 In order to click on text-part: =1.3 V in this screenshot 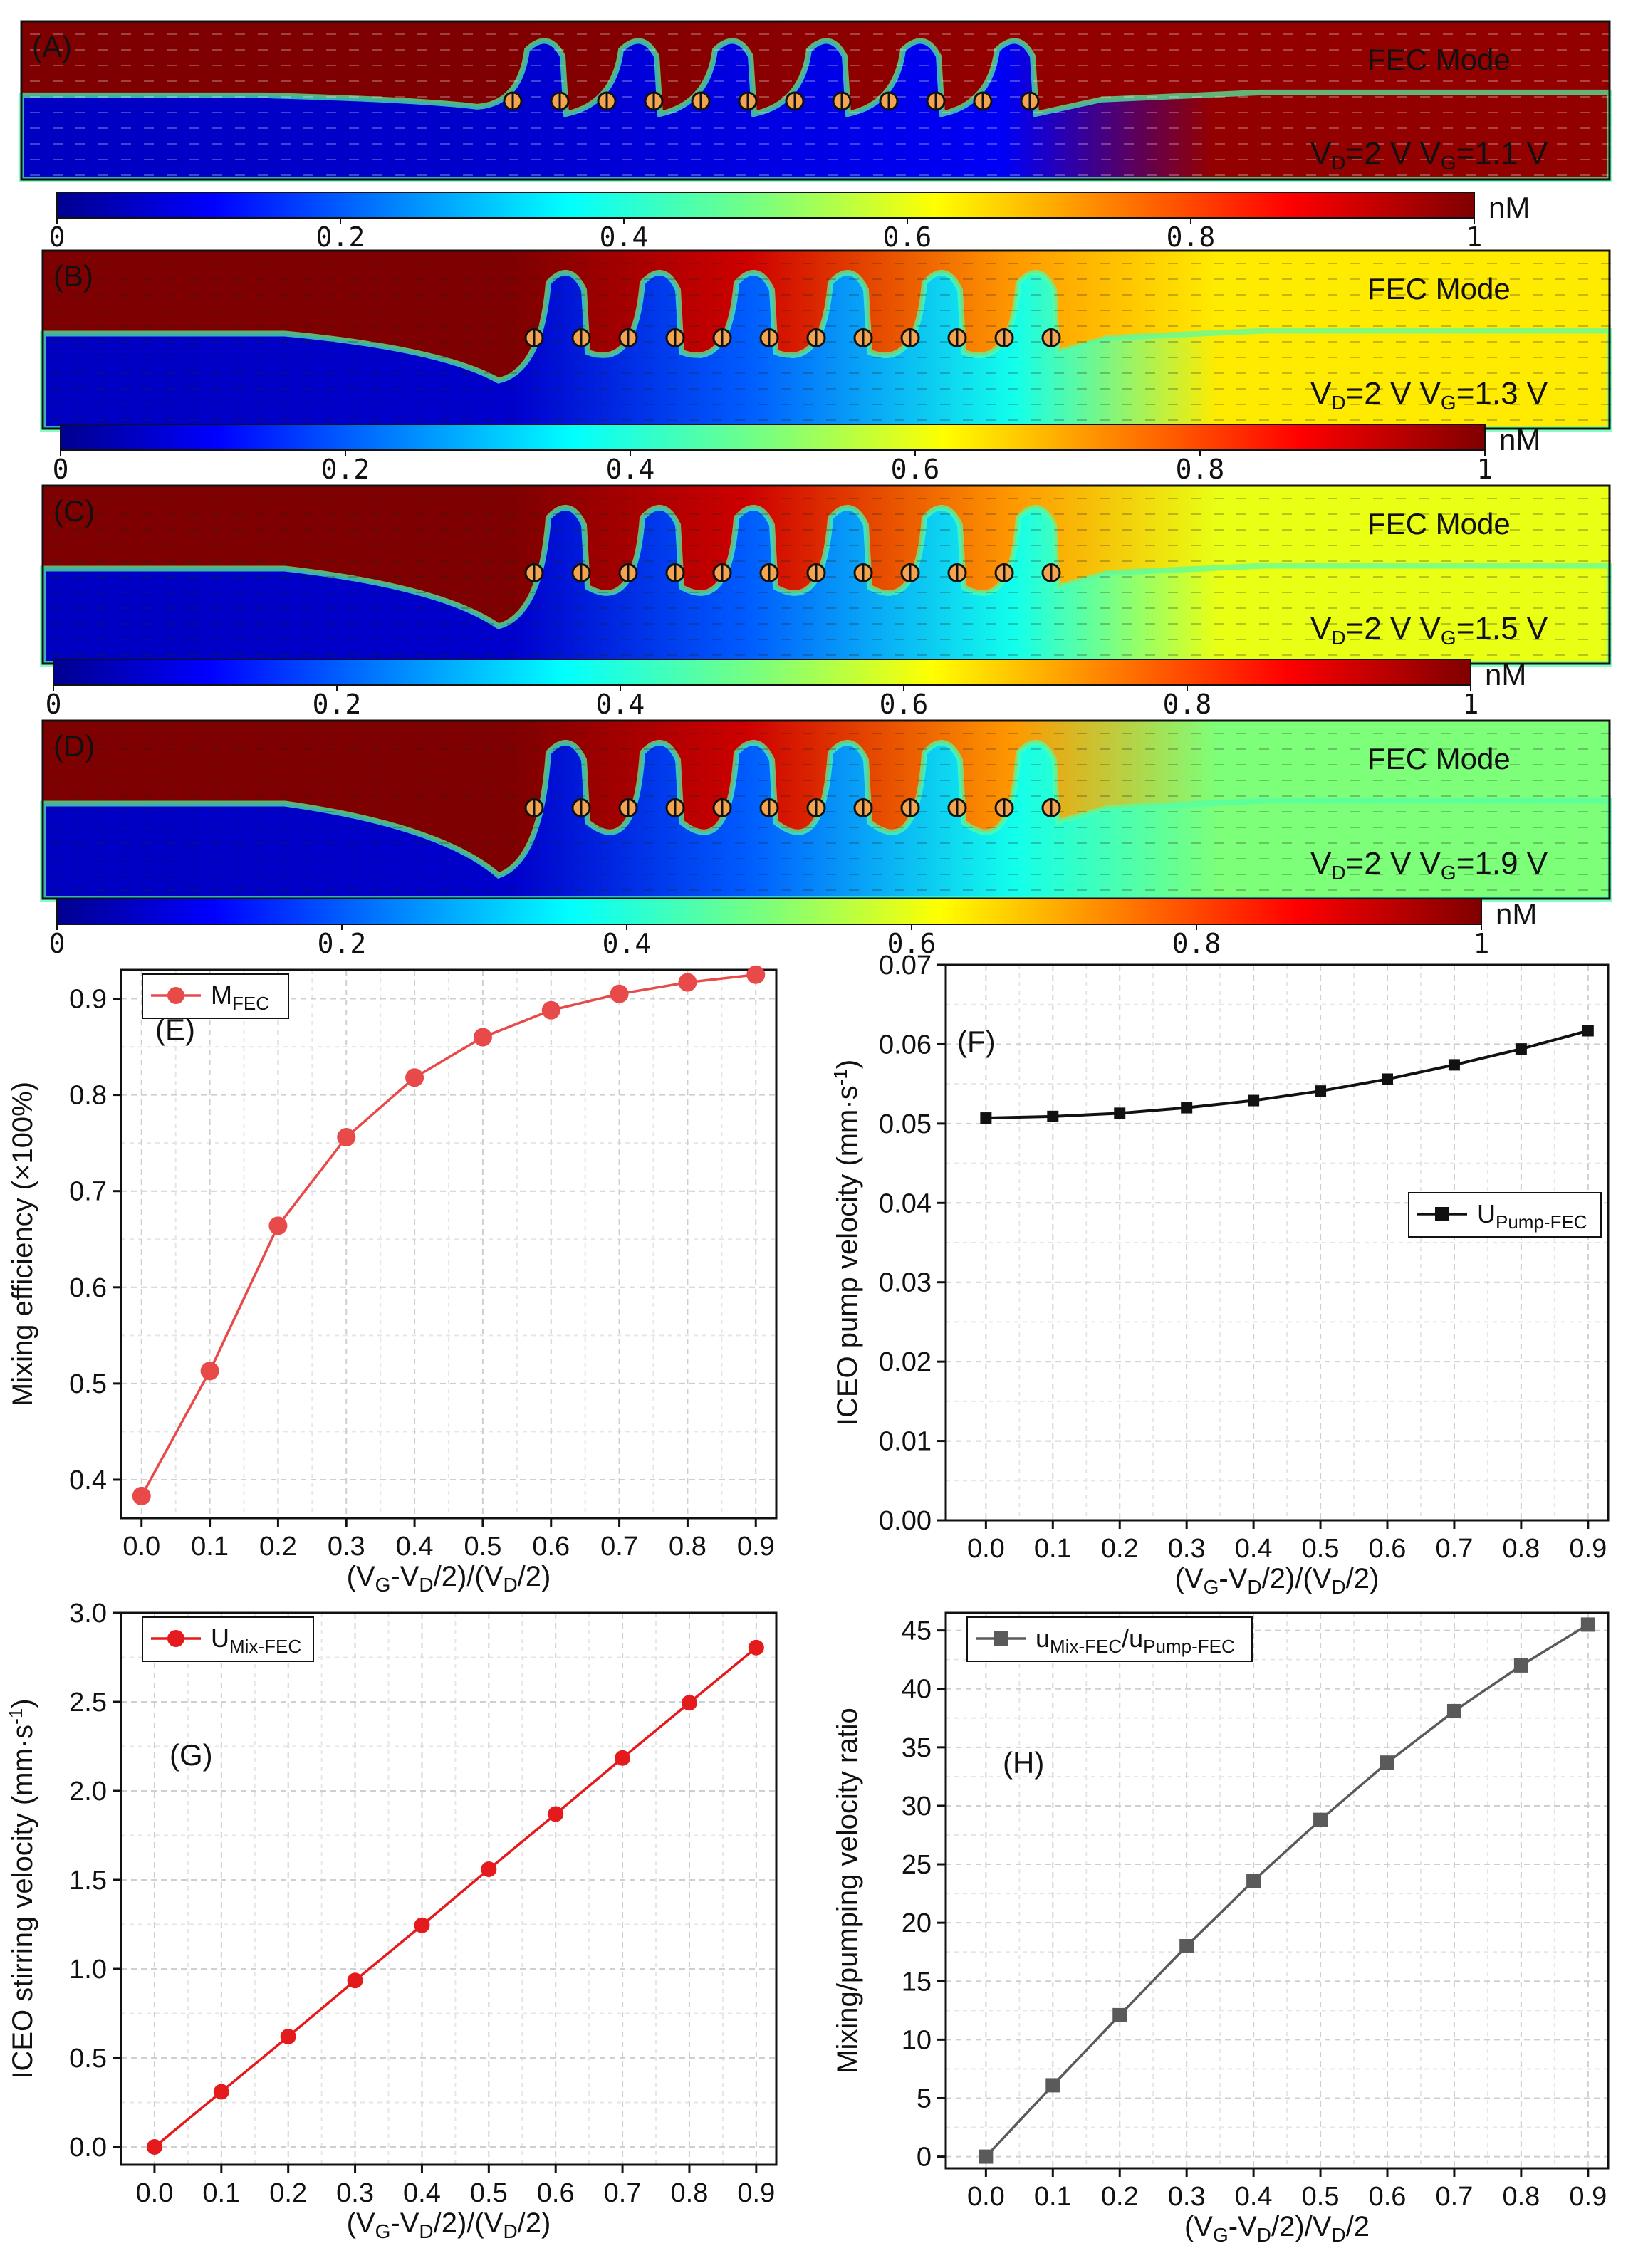, I will do `click(1502, 393)`.